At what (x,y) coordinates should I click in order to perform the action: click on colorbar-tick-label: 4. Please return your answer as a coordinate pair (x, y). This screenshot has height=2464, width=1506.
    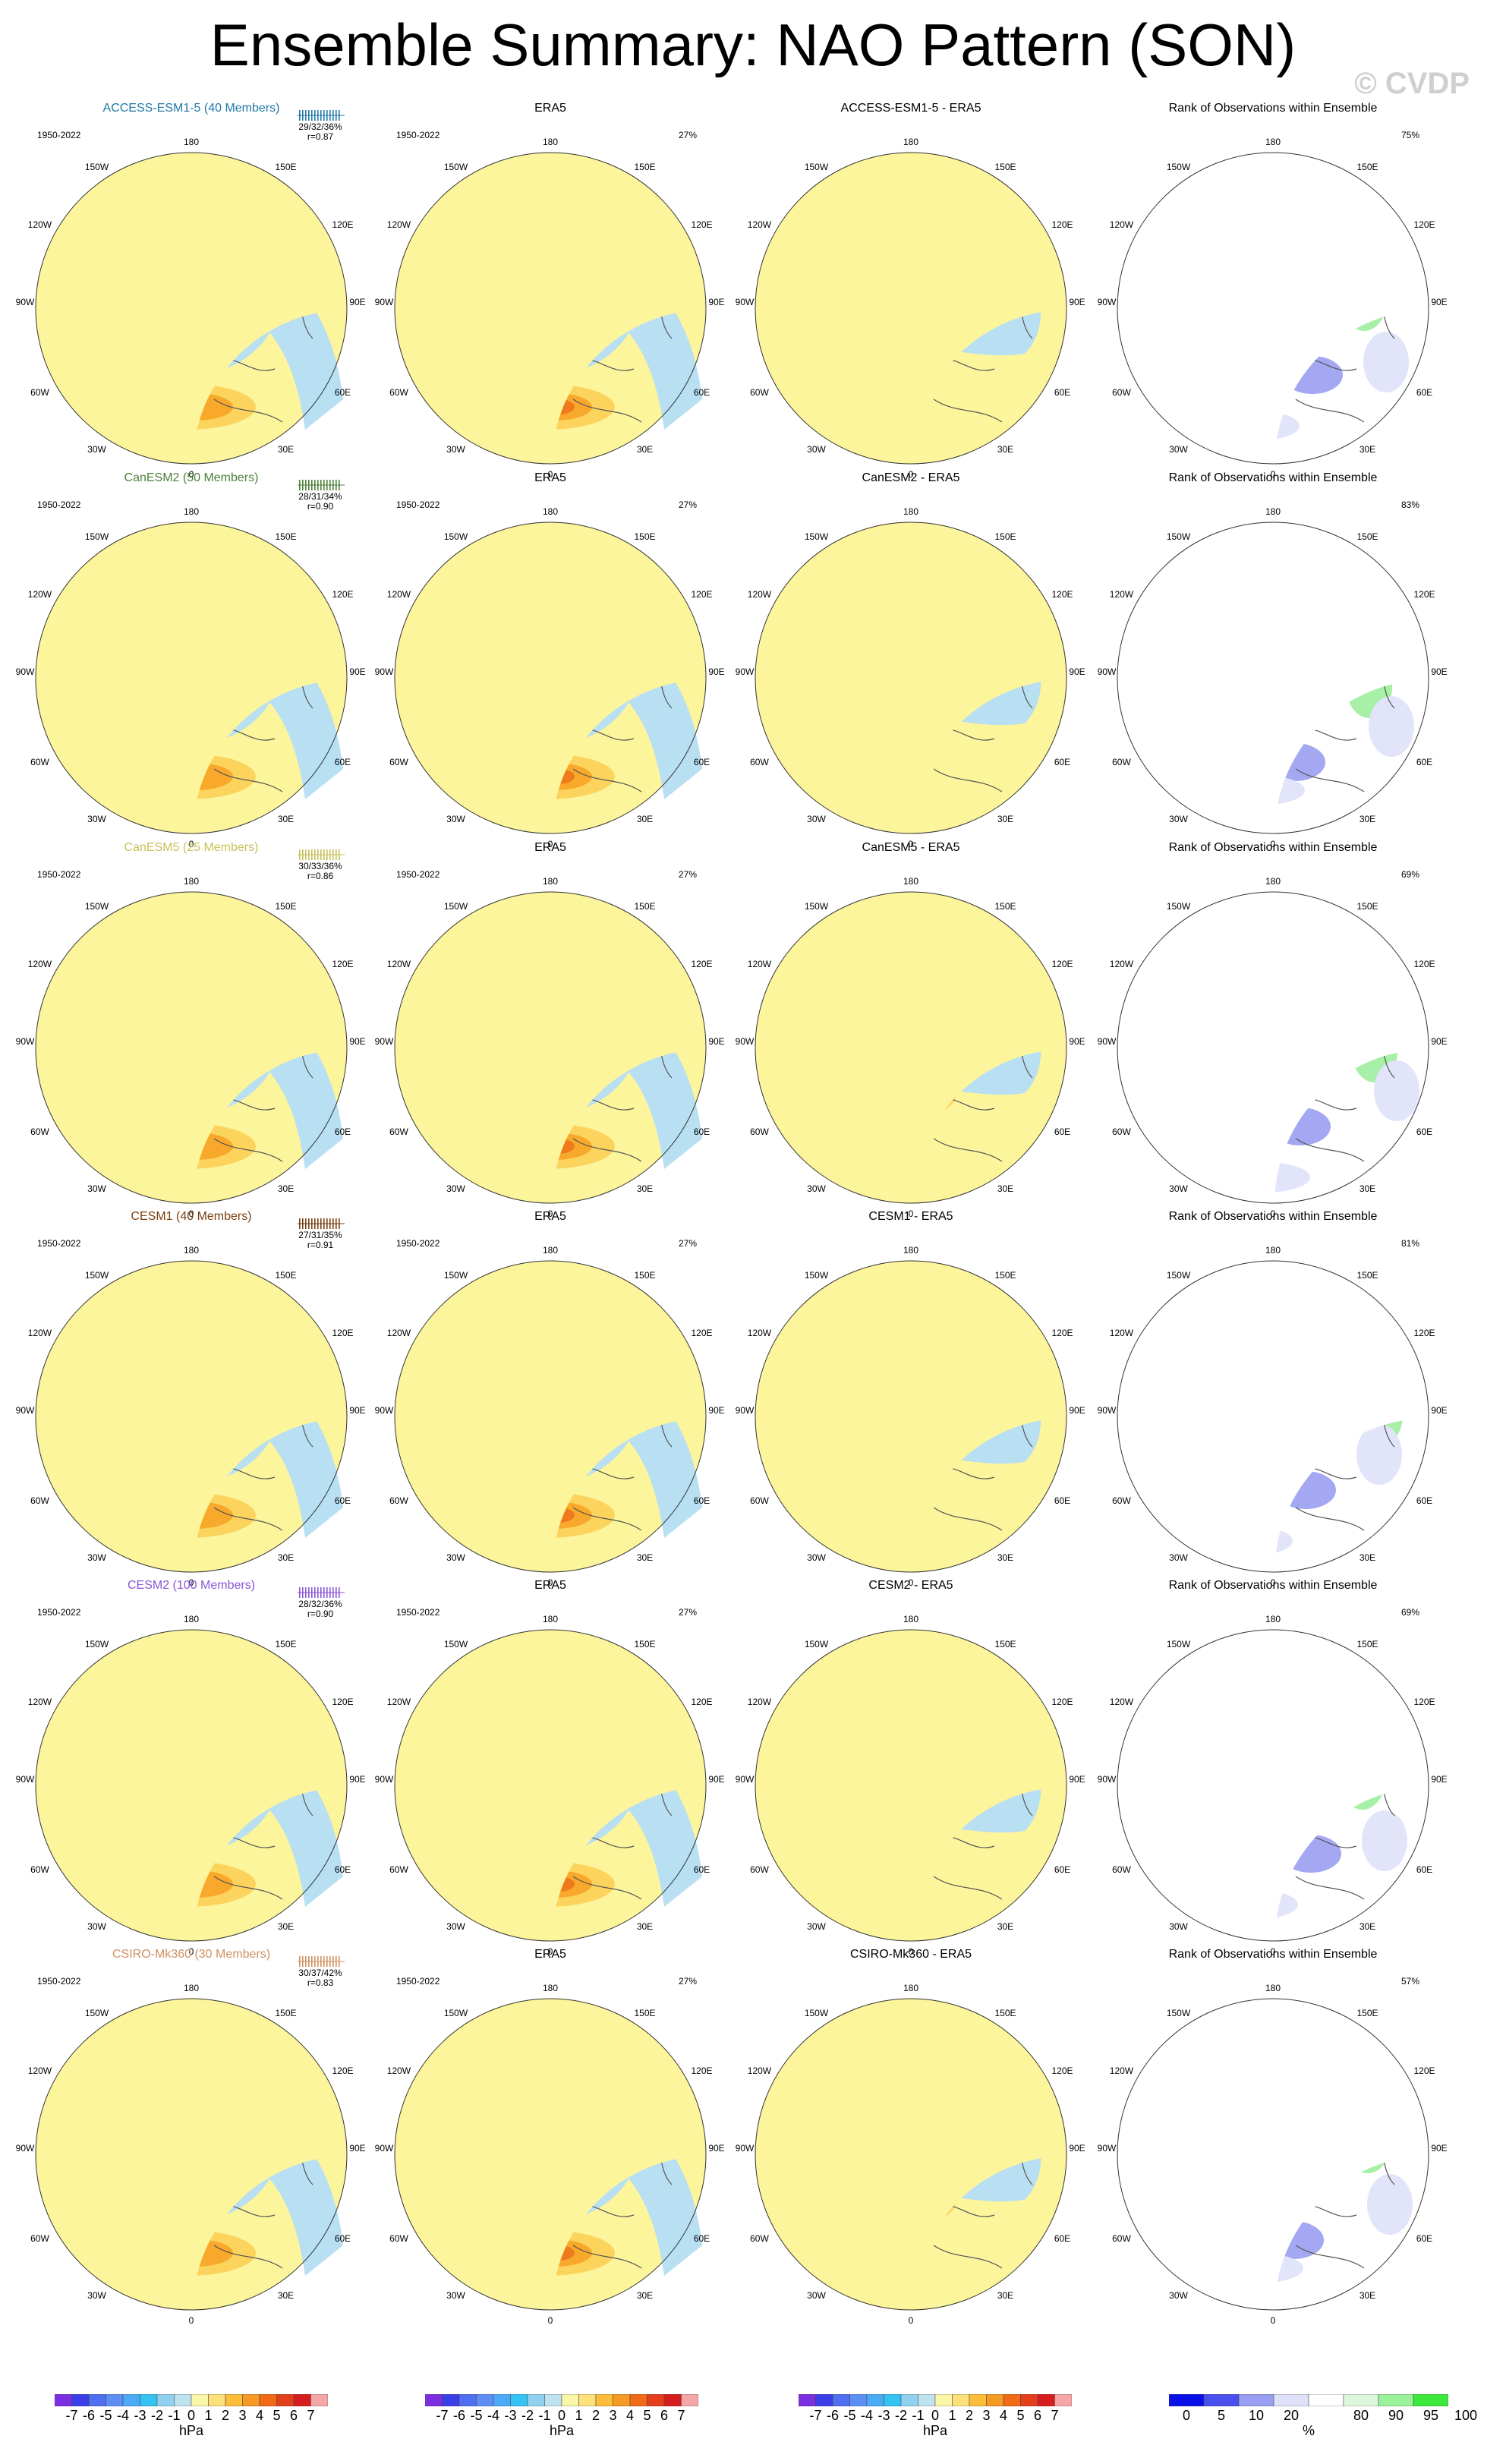
    Looking at the image, I should click on (259, 2415).